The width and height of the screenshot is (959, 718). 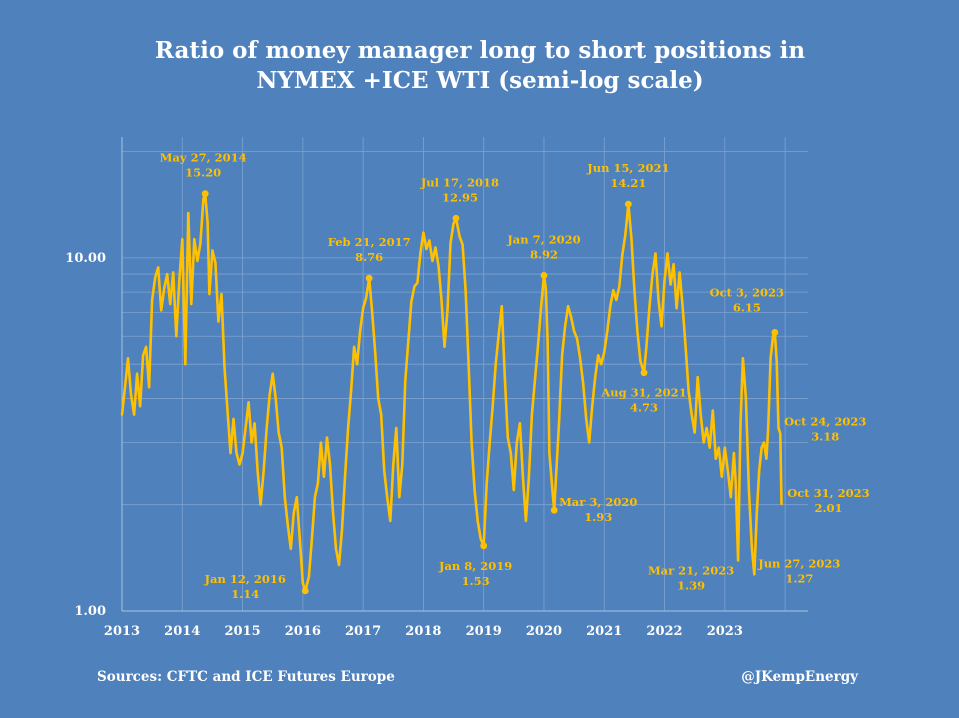 I want to click on annotation-date: May 27, 2014, so click(x=203, y=158).